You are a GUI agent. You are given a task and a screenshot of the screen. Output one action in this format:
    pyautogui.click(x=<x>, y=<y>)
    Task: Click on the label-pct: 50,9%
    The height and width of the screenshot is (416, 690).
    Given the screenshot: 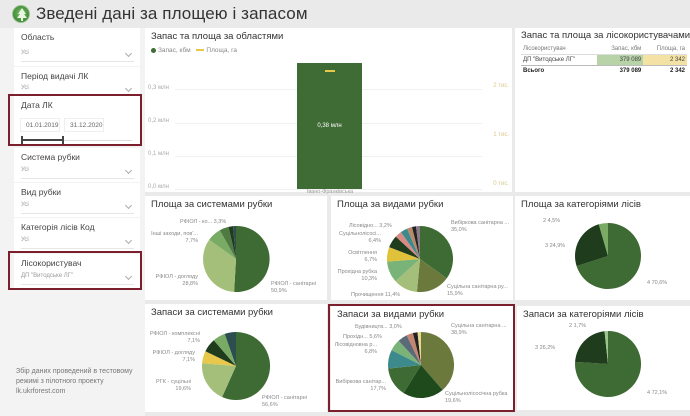 What is the action you would take?
    pyautogui.click(x=279, y=291)
    